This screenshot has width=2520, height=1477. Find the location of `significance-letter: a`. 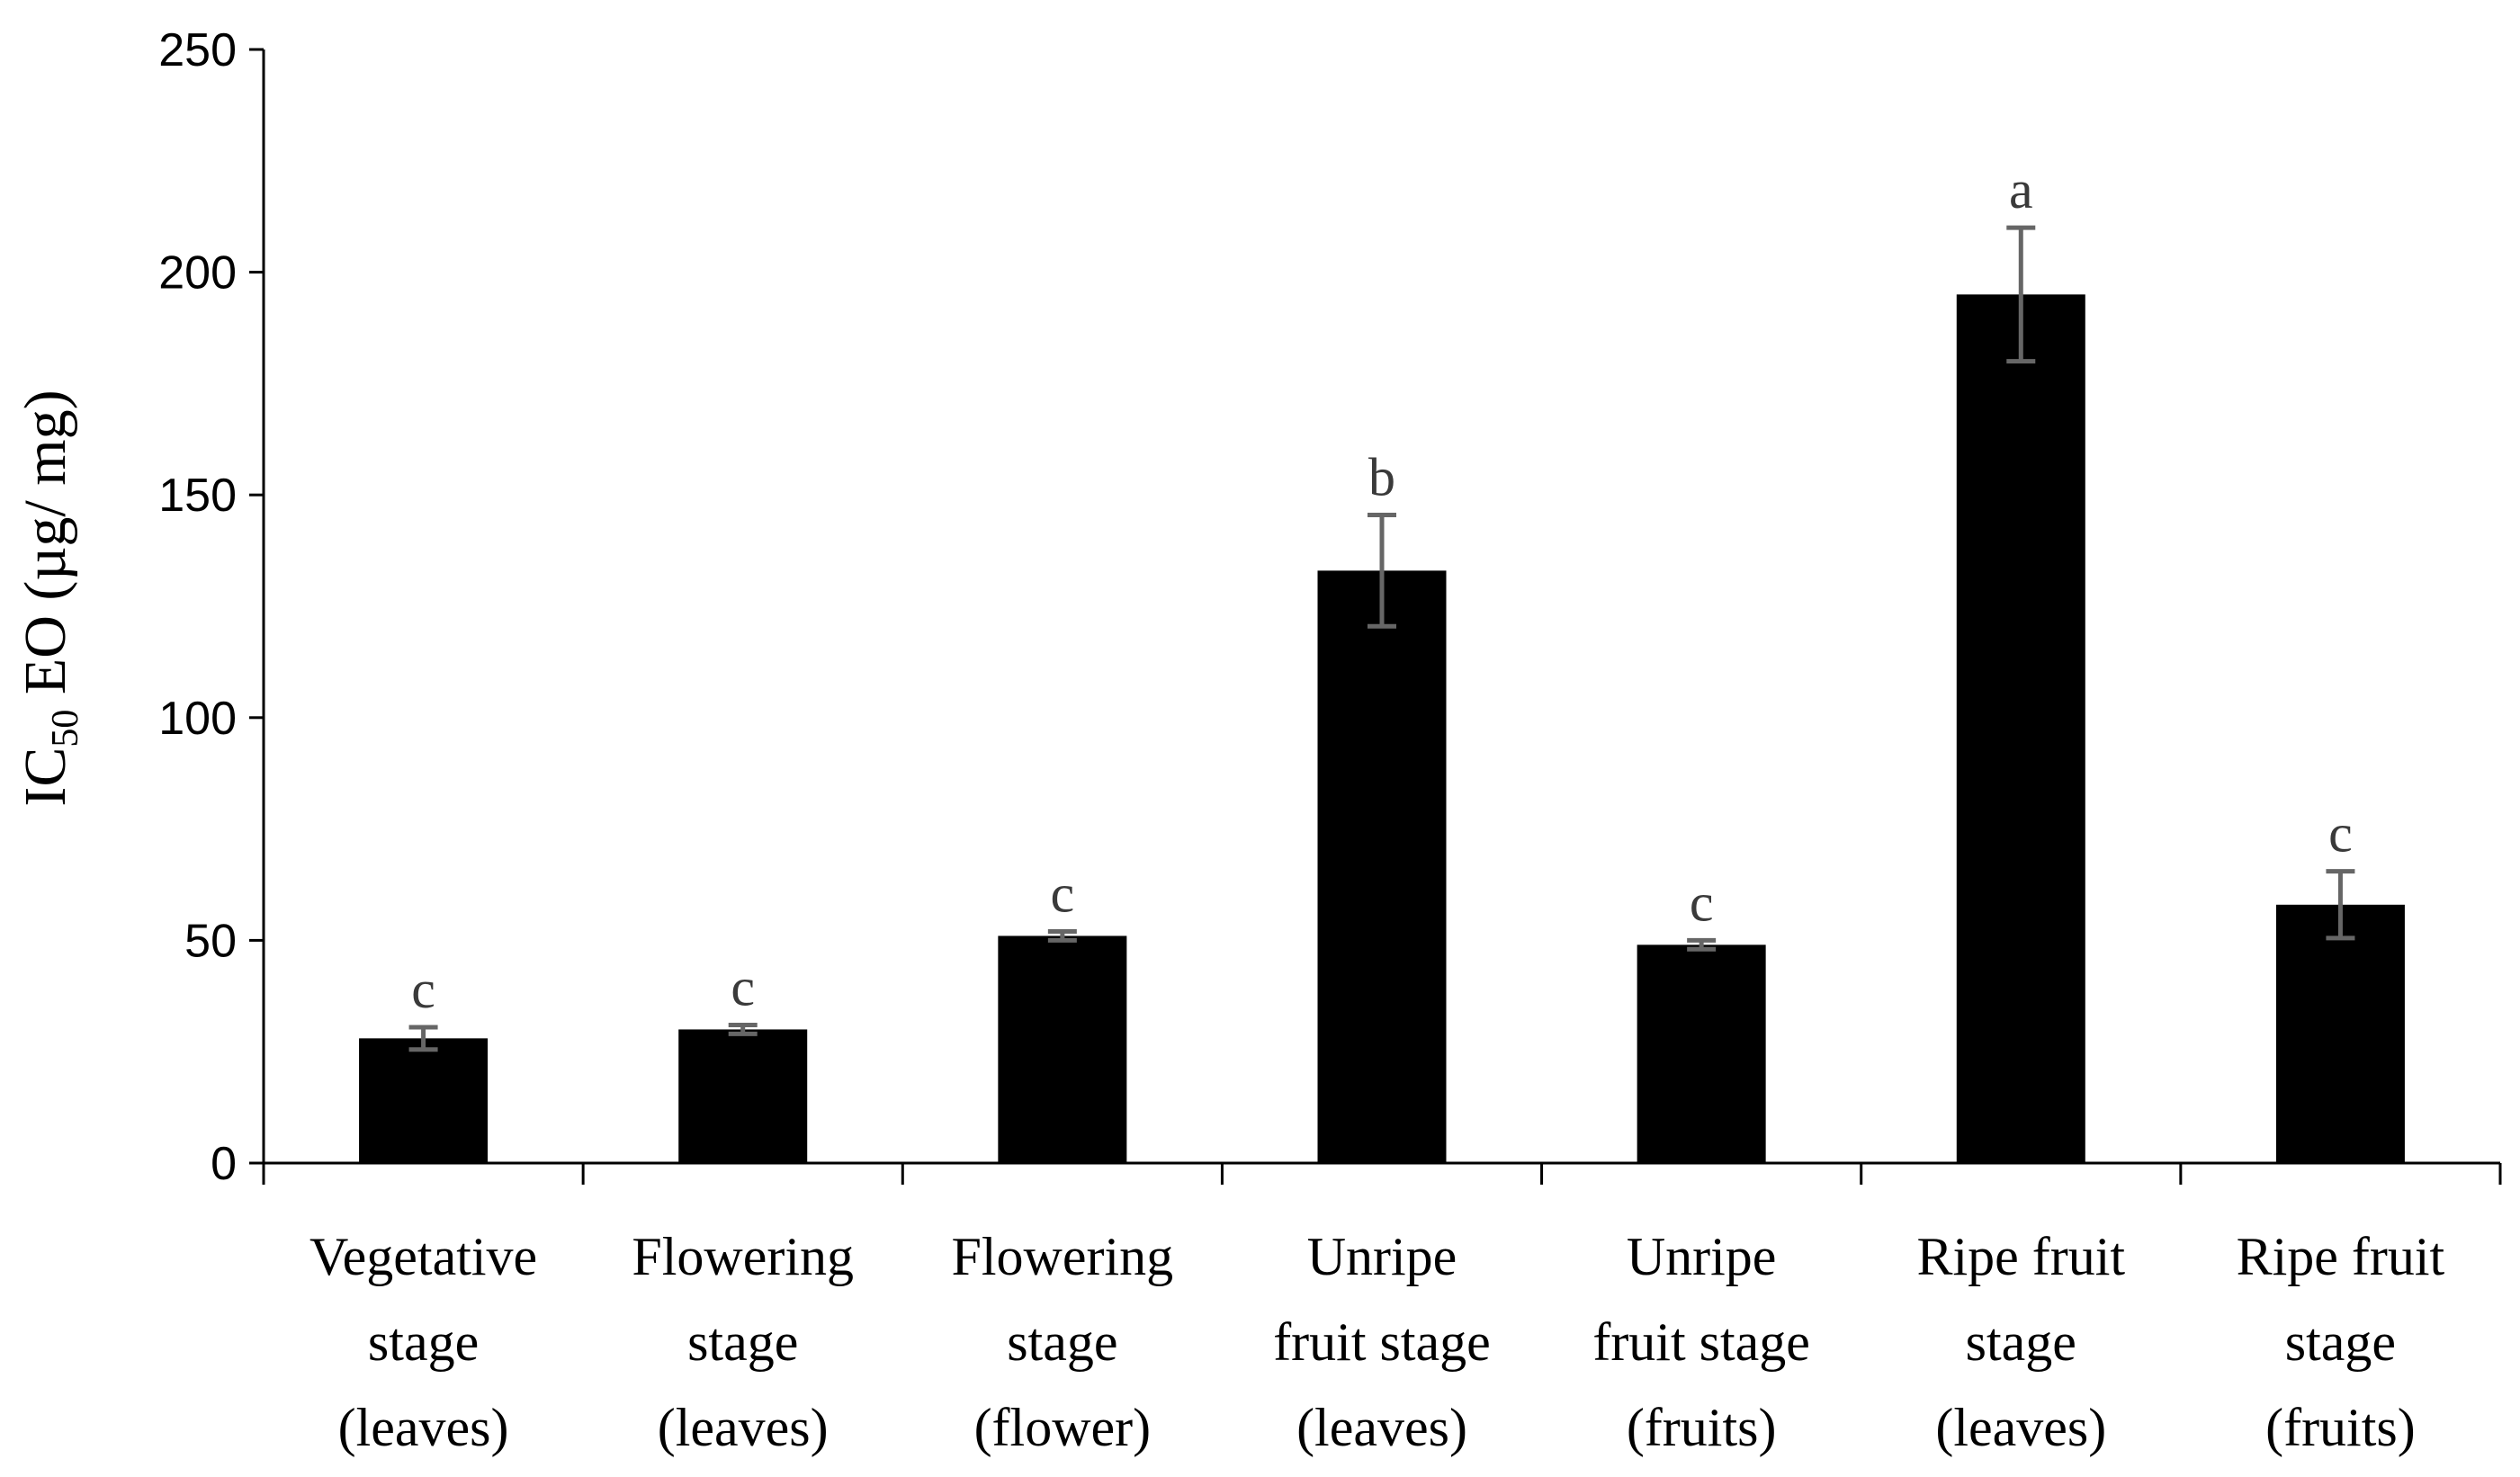

significance-letter: a is located at coordinates (2021, 190).